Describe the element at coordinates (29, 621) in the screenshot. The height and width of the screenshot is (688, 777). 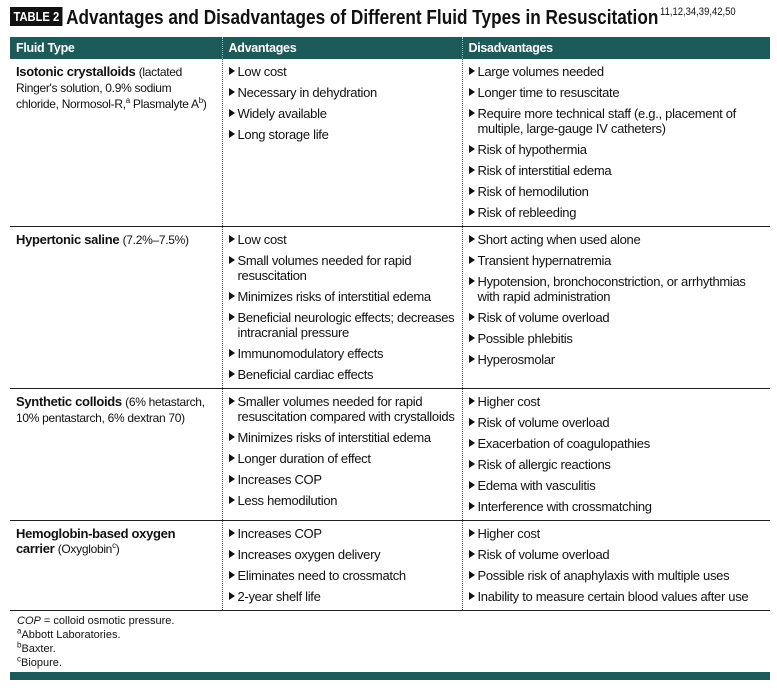
I see `abbreviation: COP` at that location.